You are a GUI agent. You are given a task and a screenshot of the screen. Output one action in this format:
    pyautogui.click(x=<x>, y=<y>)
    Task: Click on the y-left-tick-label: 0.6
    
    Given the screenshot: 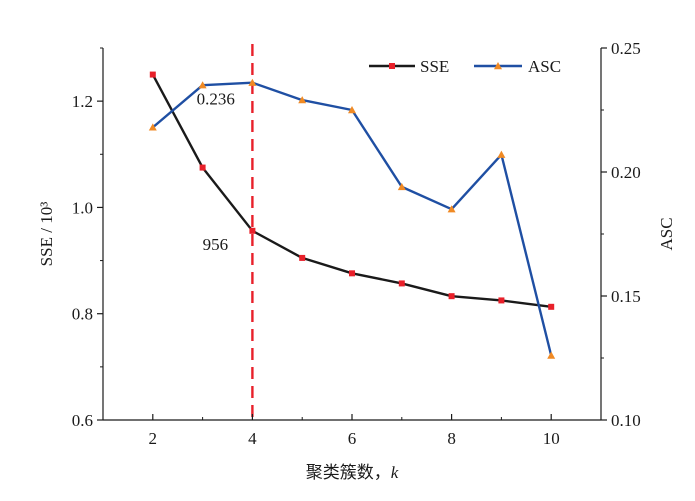 What is the action you would take?
    pyautogui.click(x=82, y=420)
    